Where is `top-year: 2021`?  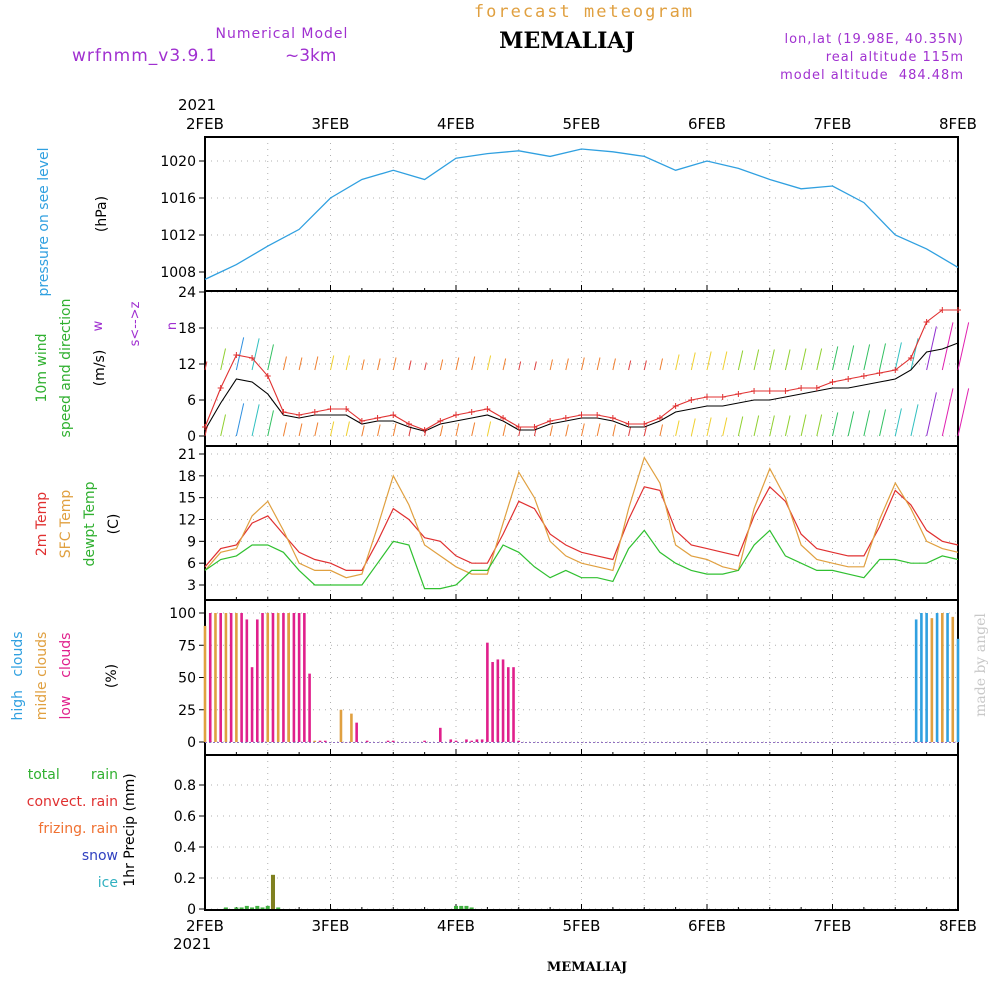
top-year: 2021 is located at coordinates (197, 105).